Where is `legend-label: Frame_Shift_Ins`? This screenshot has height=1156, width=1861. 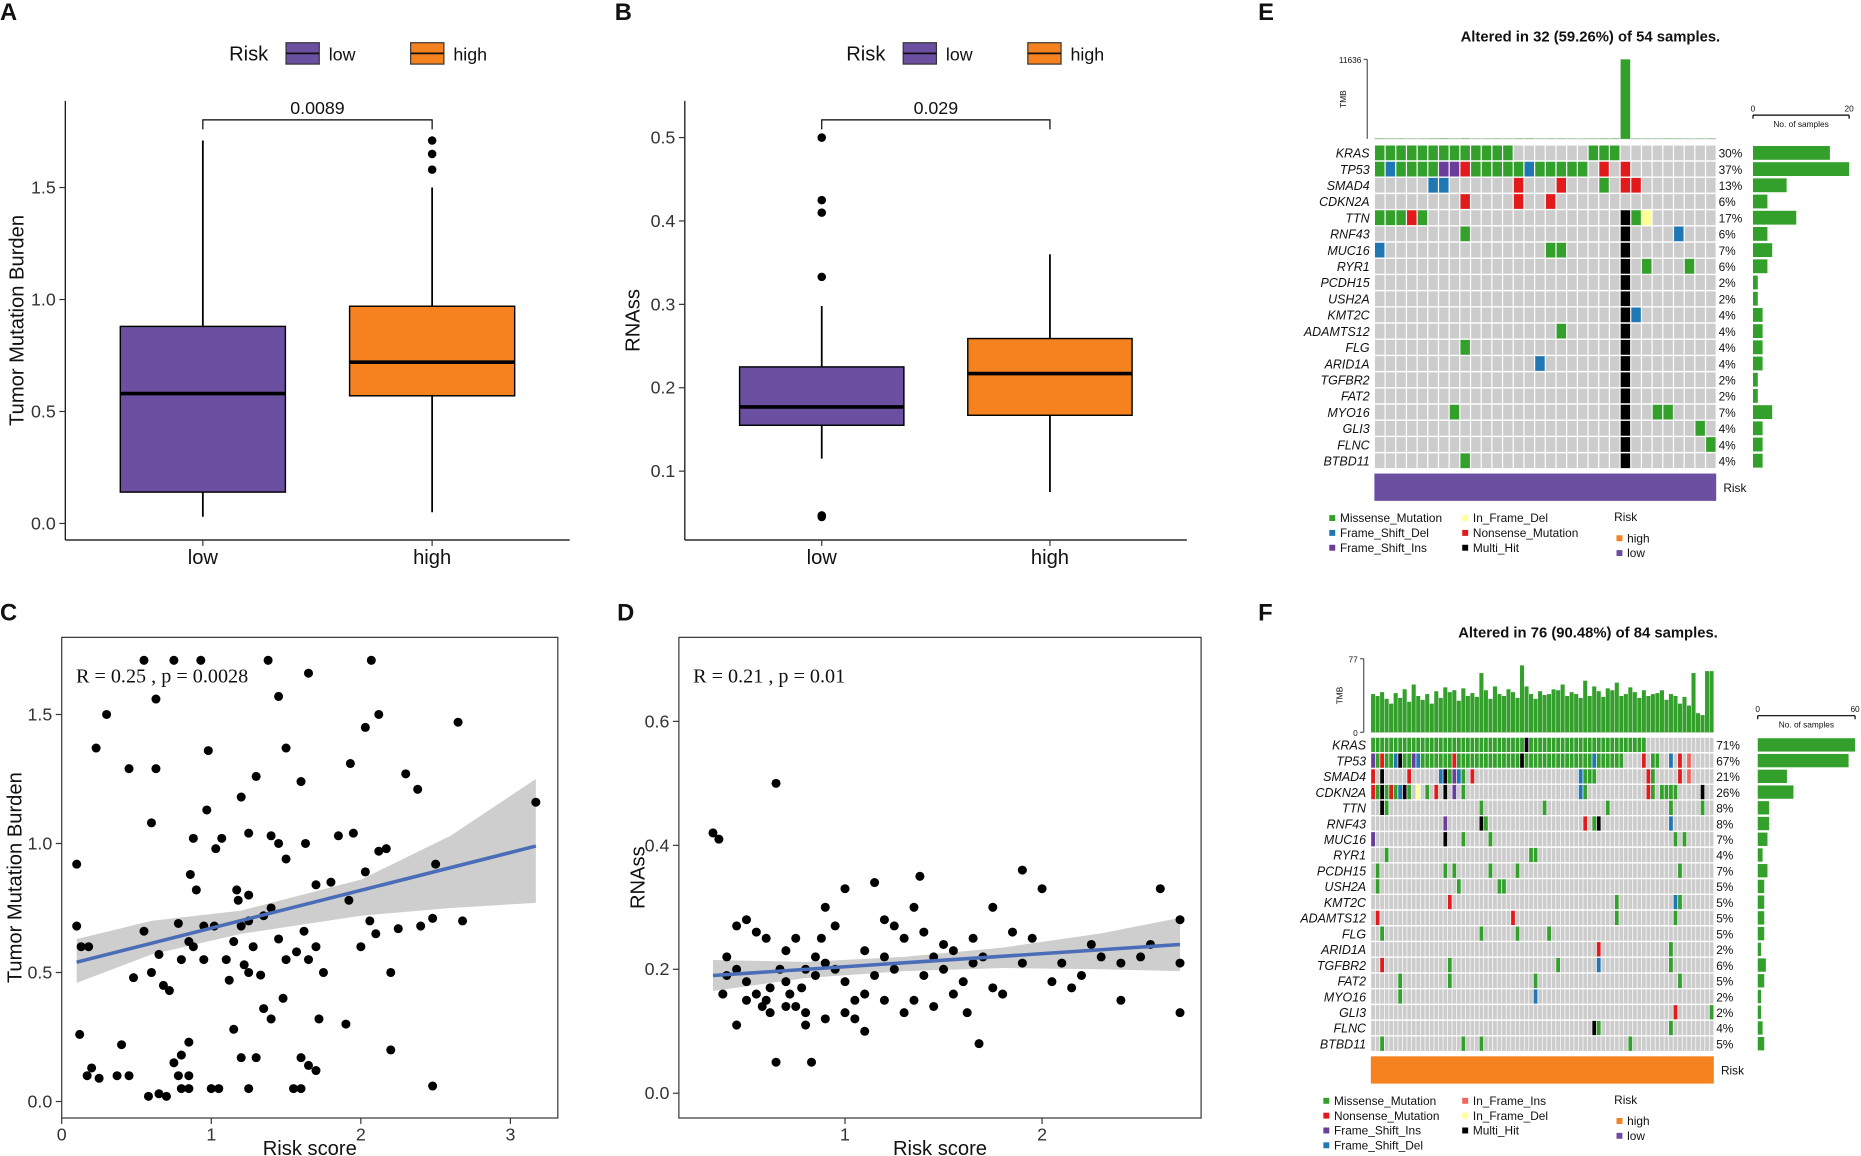 legend-label: Frame_Shift_Ins is located at coordinates (1377, 1131).